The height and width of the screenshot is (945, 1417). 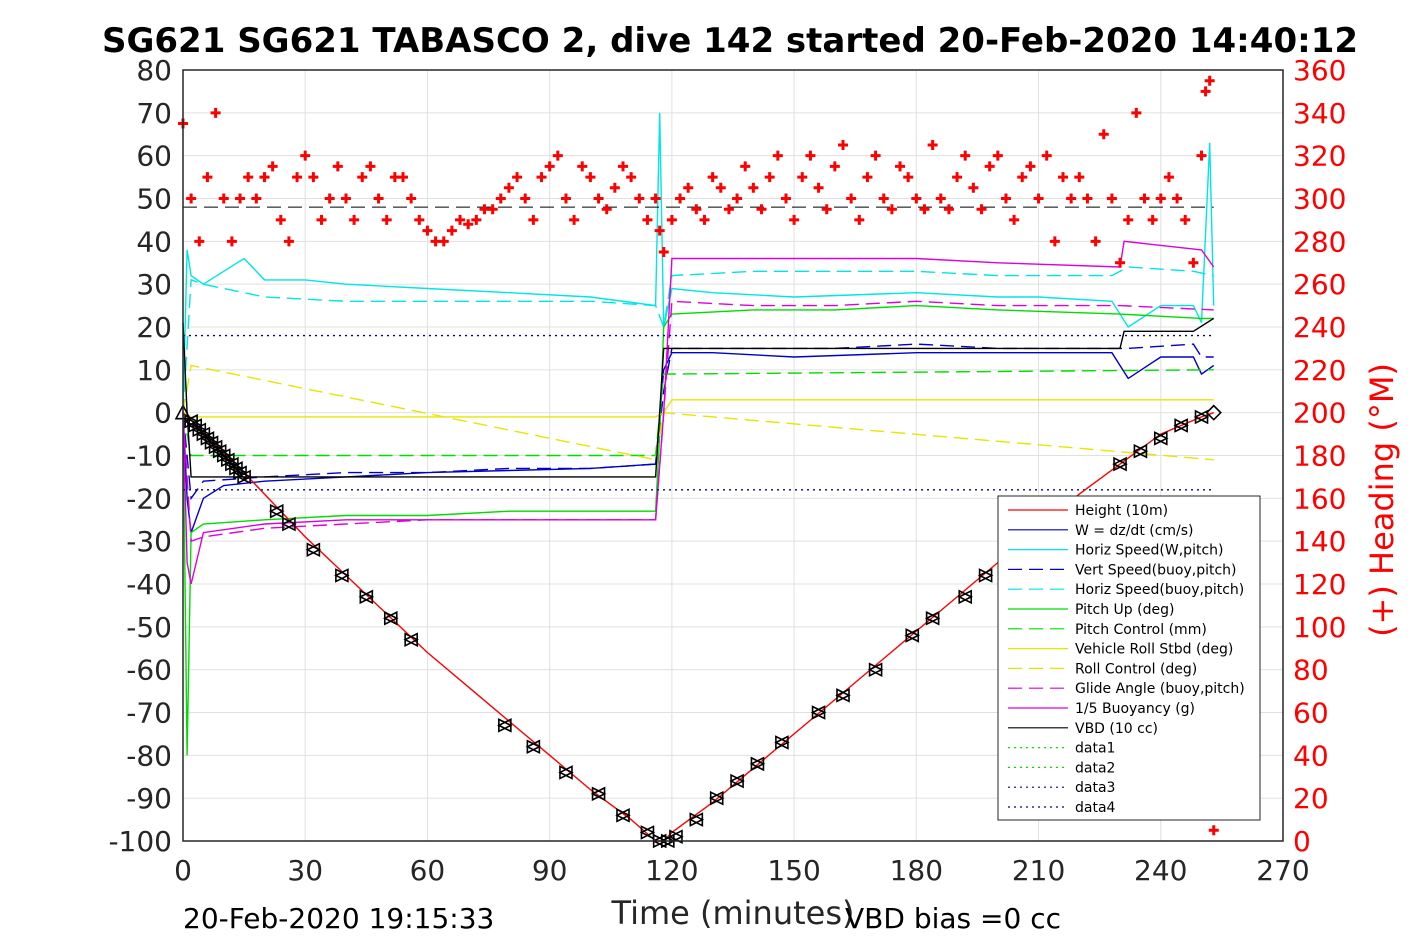 I want to click on legend-label: data1, so click(x=1095, y=749).